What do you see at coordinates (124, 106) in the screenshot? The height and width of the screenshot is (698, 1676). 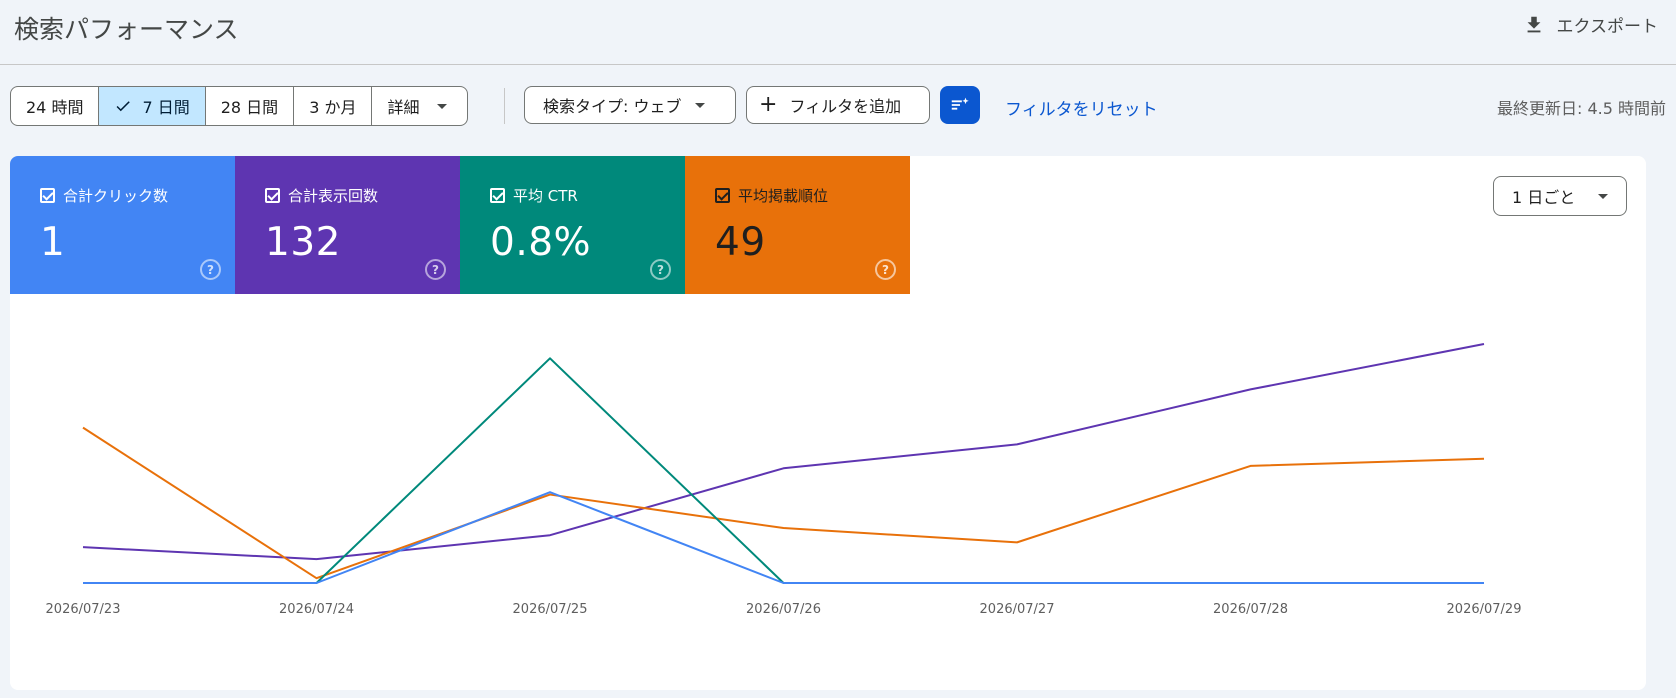 I see `check-icon` at bounding box center [124, 106].